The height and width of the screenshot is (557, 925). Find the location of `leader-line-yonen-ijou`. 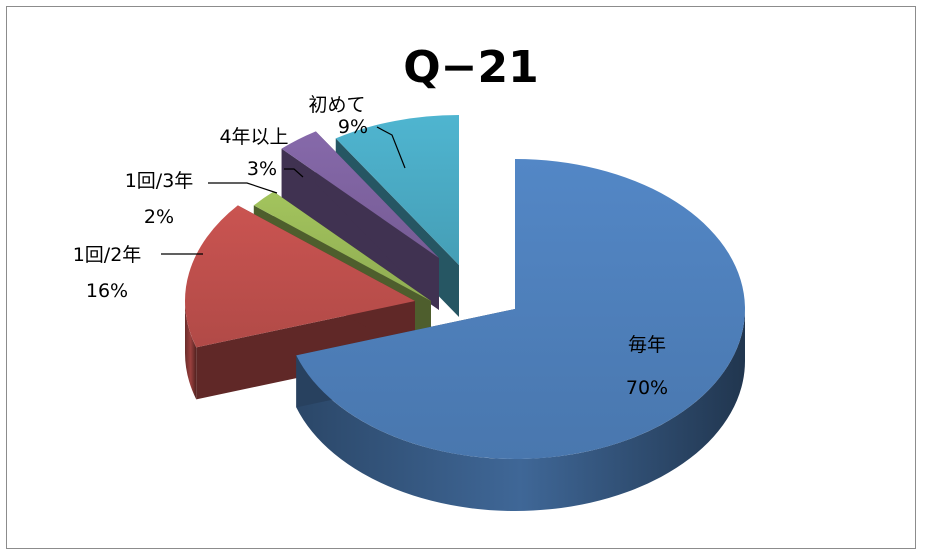

leader-line-yonen-ijou is located at coordinates (294, 173).